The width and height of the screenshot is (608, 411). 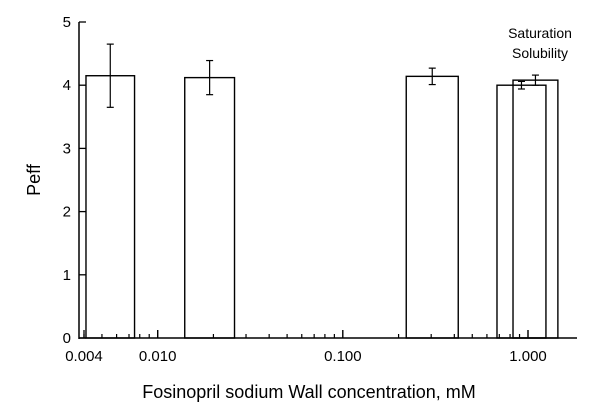 I want to click on x-axis-title: Fosinopril sodium Wall concentration, mM, so click(x=308, y=392).